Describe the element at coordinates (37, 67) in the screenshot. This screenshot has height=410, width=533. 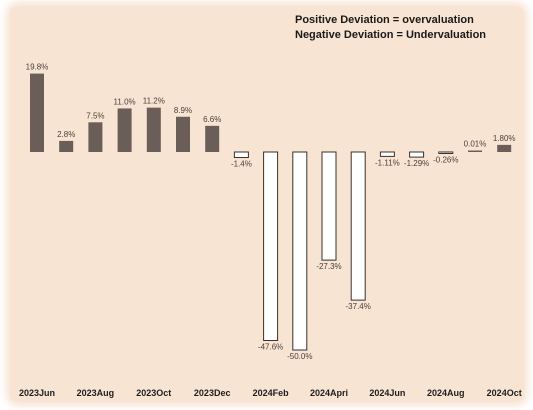
I see `value-label-2023Jun: 19.8%` at that location.